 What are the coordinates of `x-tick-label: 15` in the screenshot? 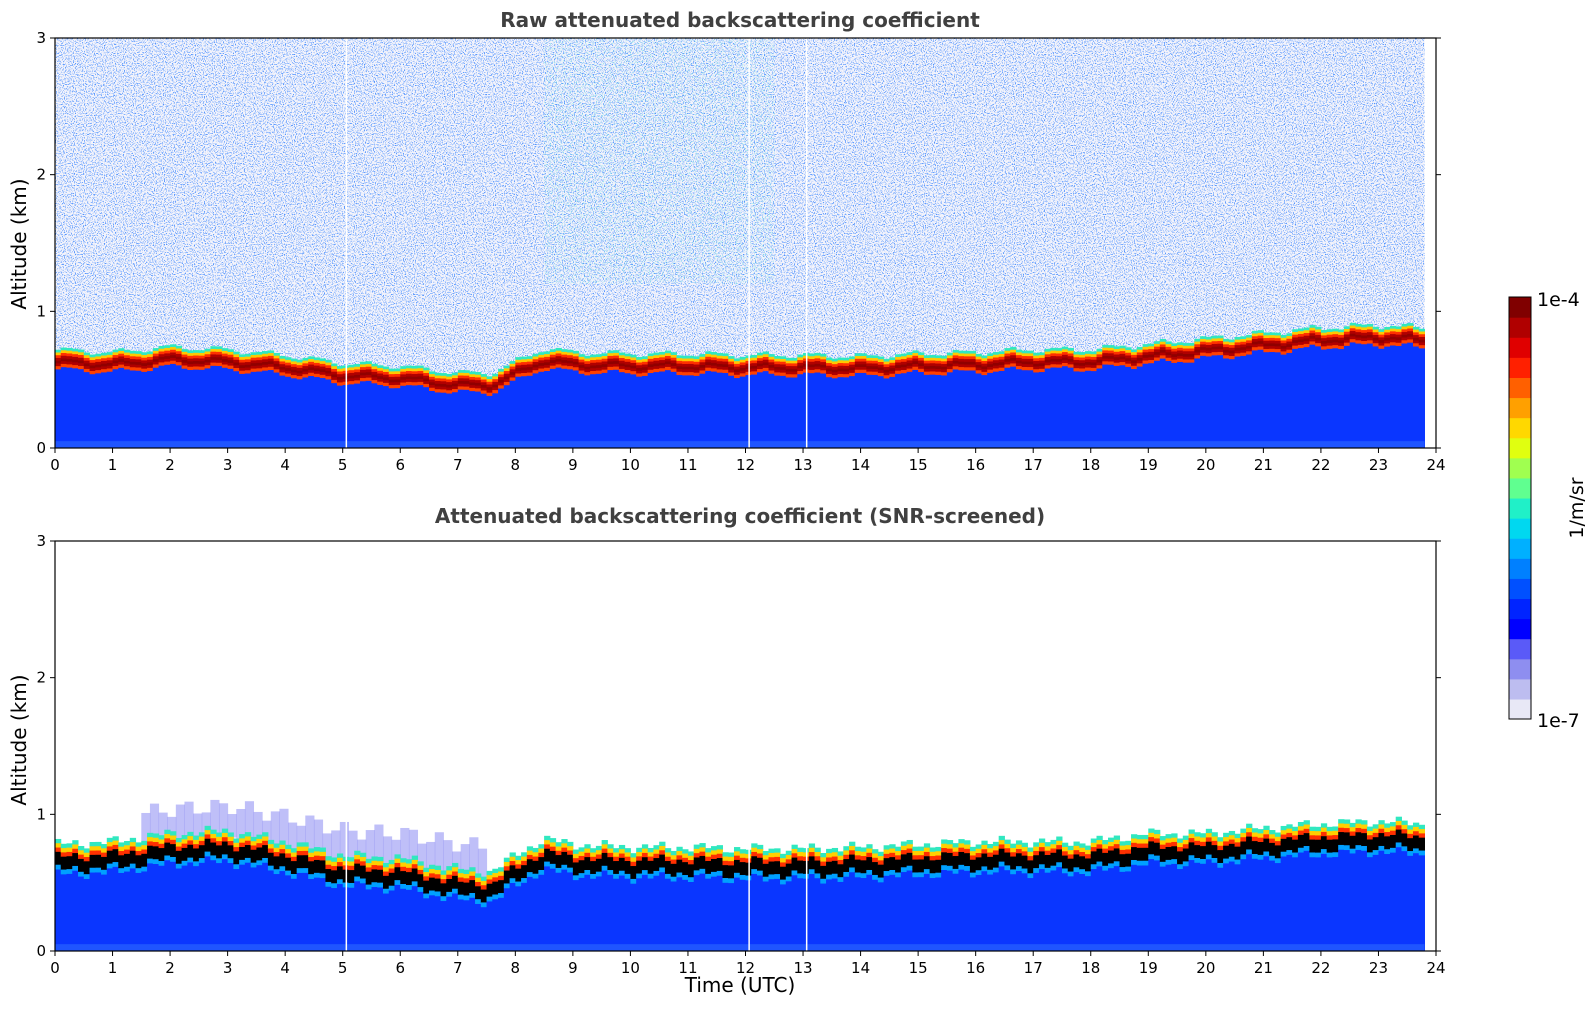 It's located at (918, 968).